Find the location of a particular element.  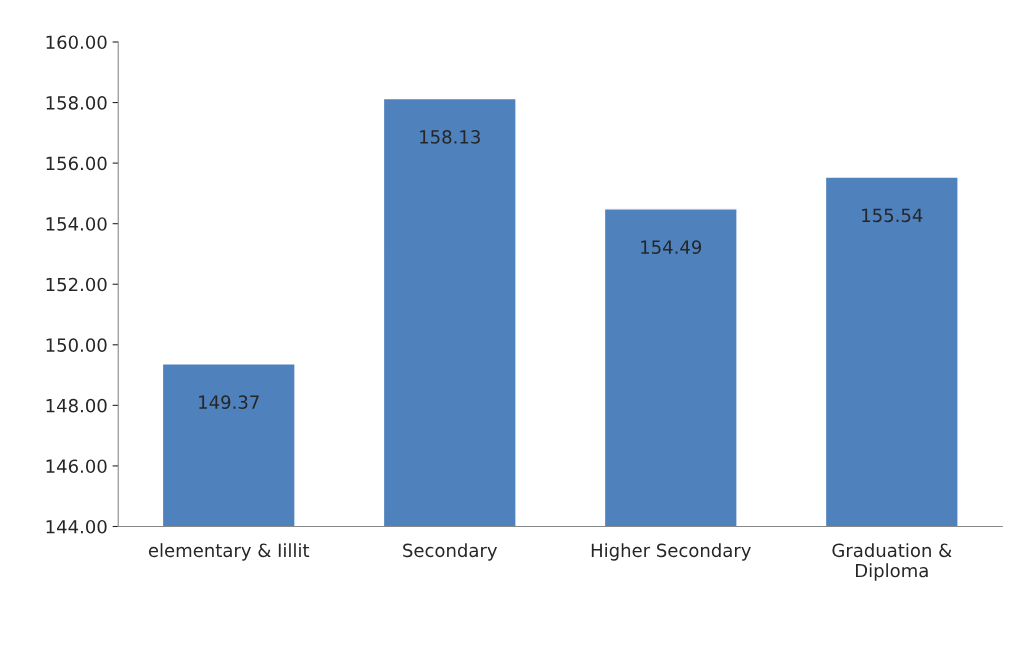

data-label: 155.54 is located at coordinates (892, 215).